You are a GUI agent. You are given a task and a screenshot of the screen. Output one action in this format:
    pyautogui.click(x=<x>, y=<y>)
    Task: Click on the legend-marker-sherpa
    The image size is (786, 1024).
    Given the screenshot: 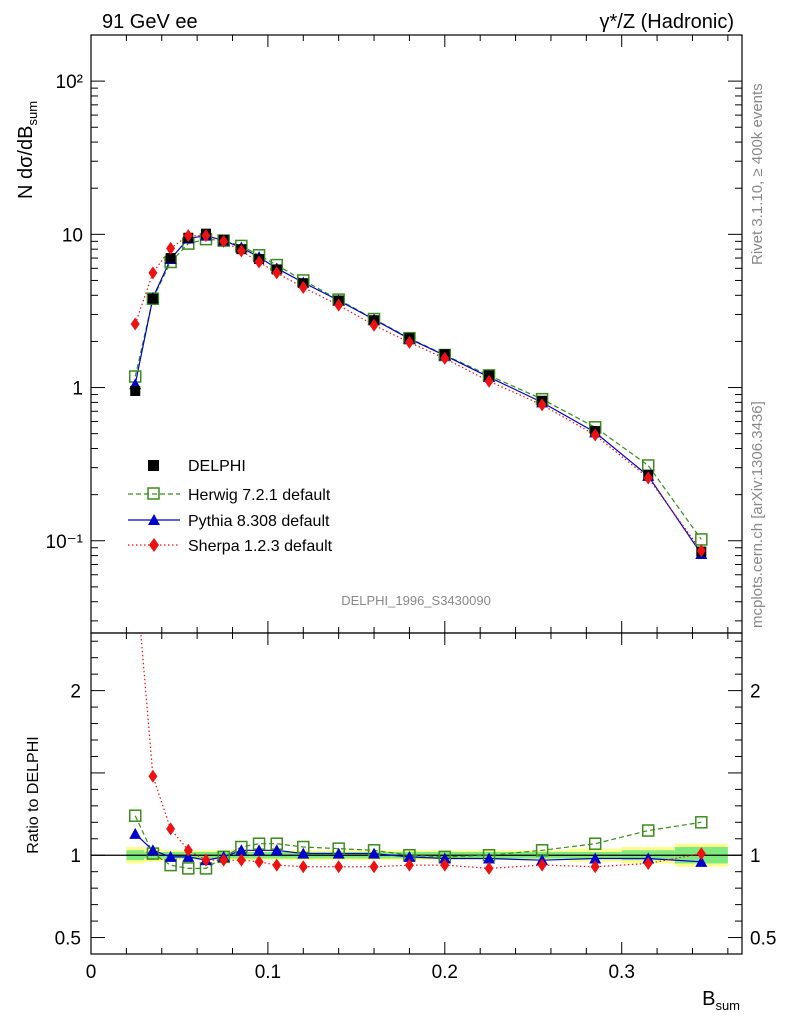 What is the action you would take?
    pyautogui.click(x=154, y=545)
    